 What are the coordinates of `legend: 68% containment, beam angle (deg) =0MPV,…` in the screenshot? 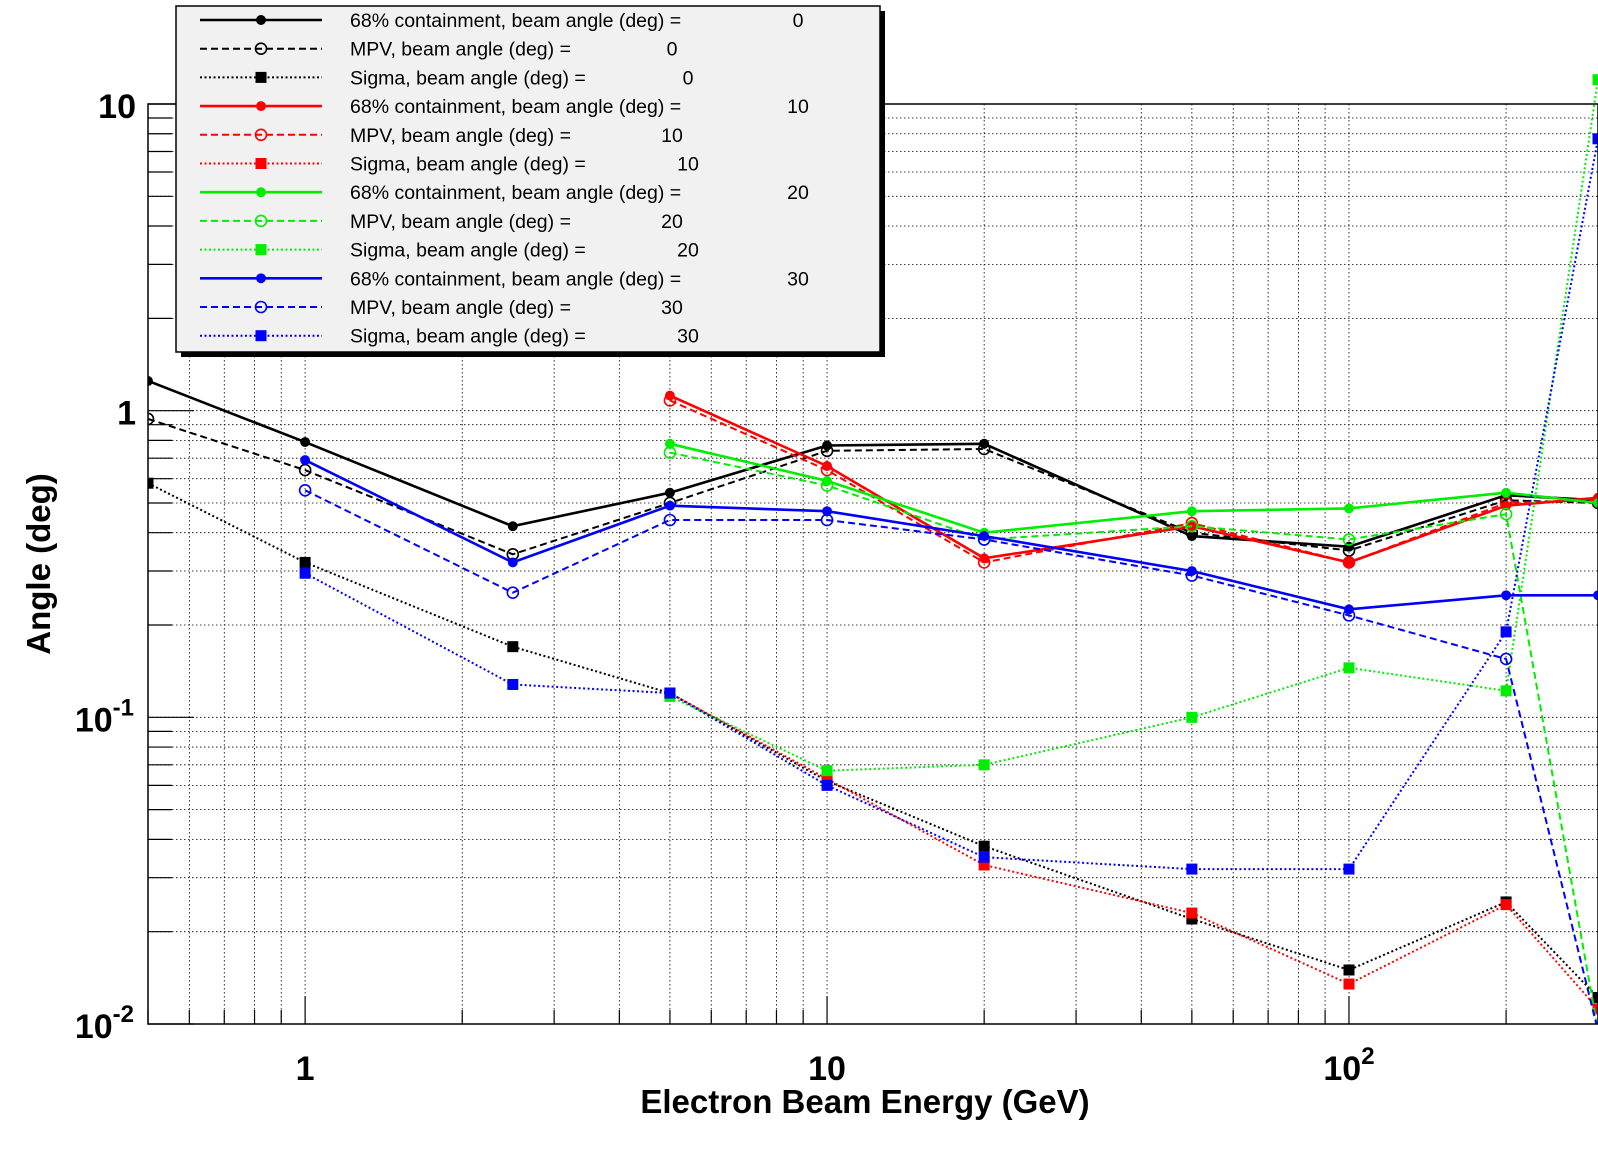 It's located at (530, 181).